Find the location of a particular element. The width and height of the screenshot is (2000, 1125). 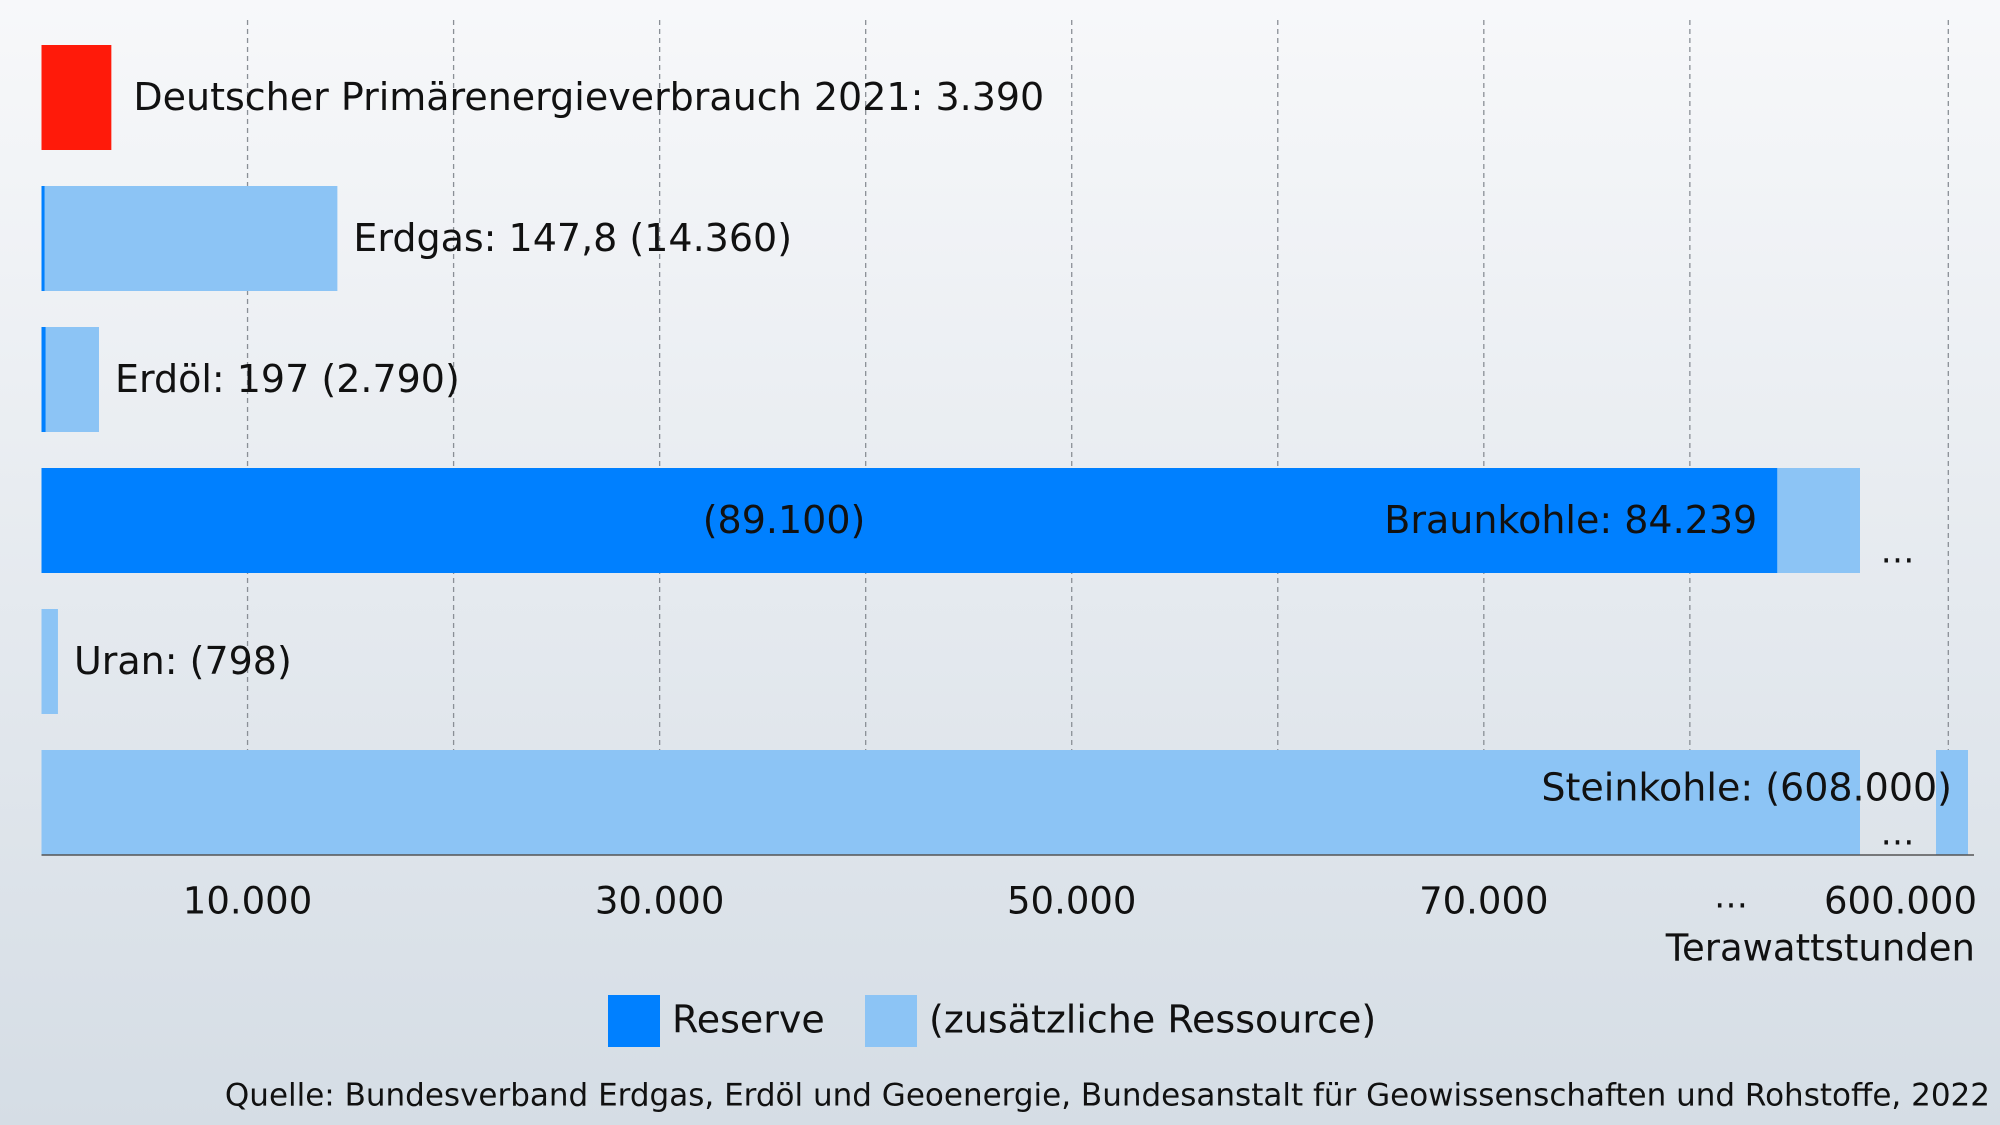

x-tick-label: 50.000 is located at coordinates (1071, 901).